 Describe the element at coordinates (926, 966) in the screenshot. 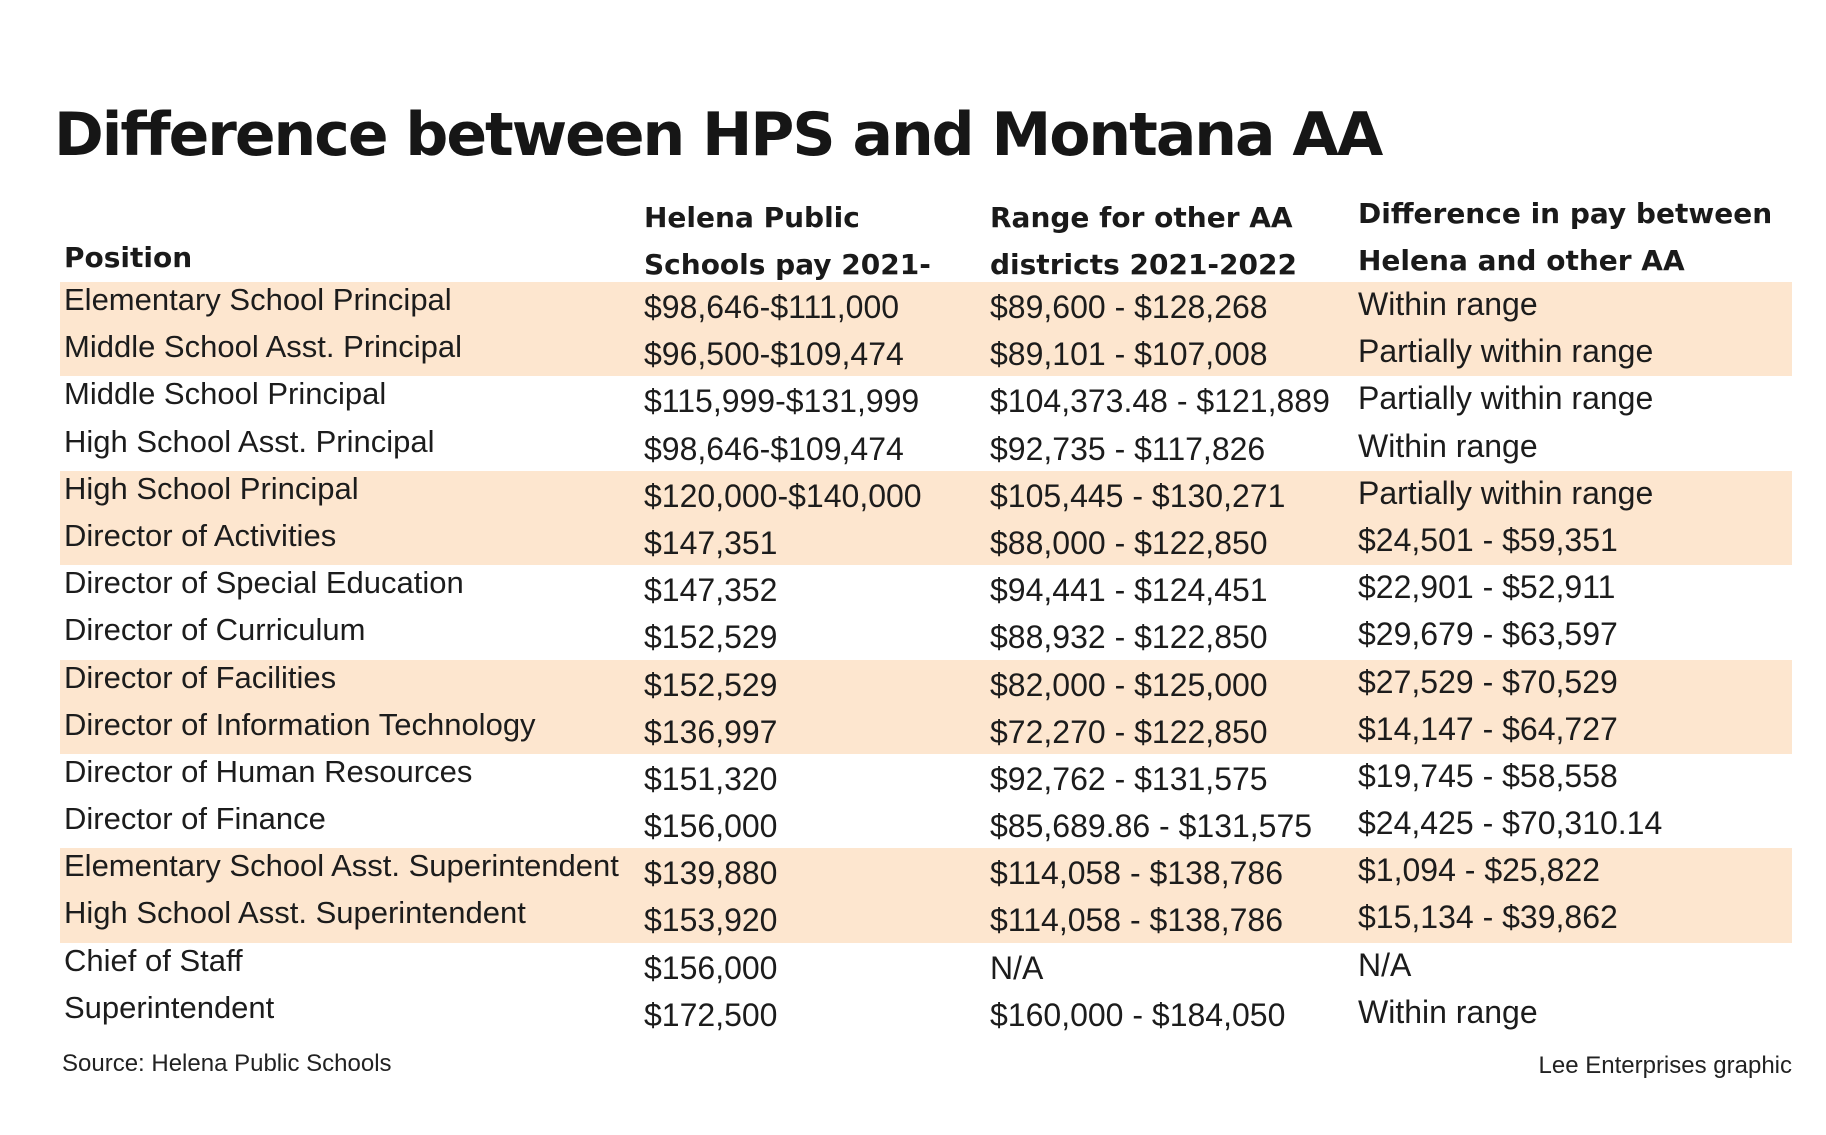

I see `table-row: Chief of Staff $156,000 N/A N/A` at that location.